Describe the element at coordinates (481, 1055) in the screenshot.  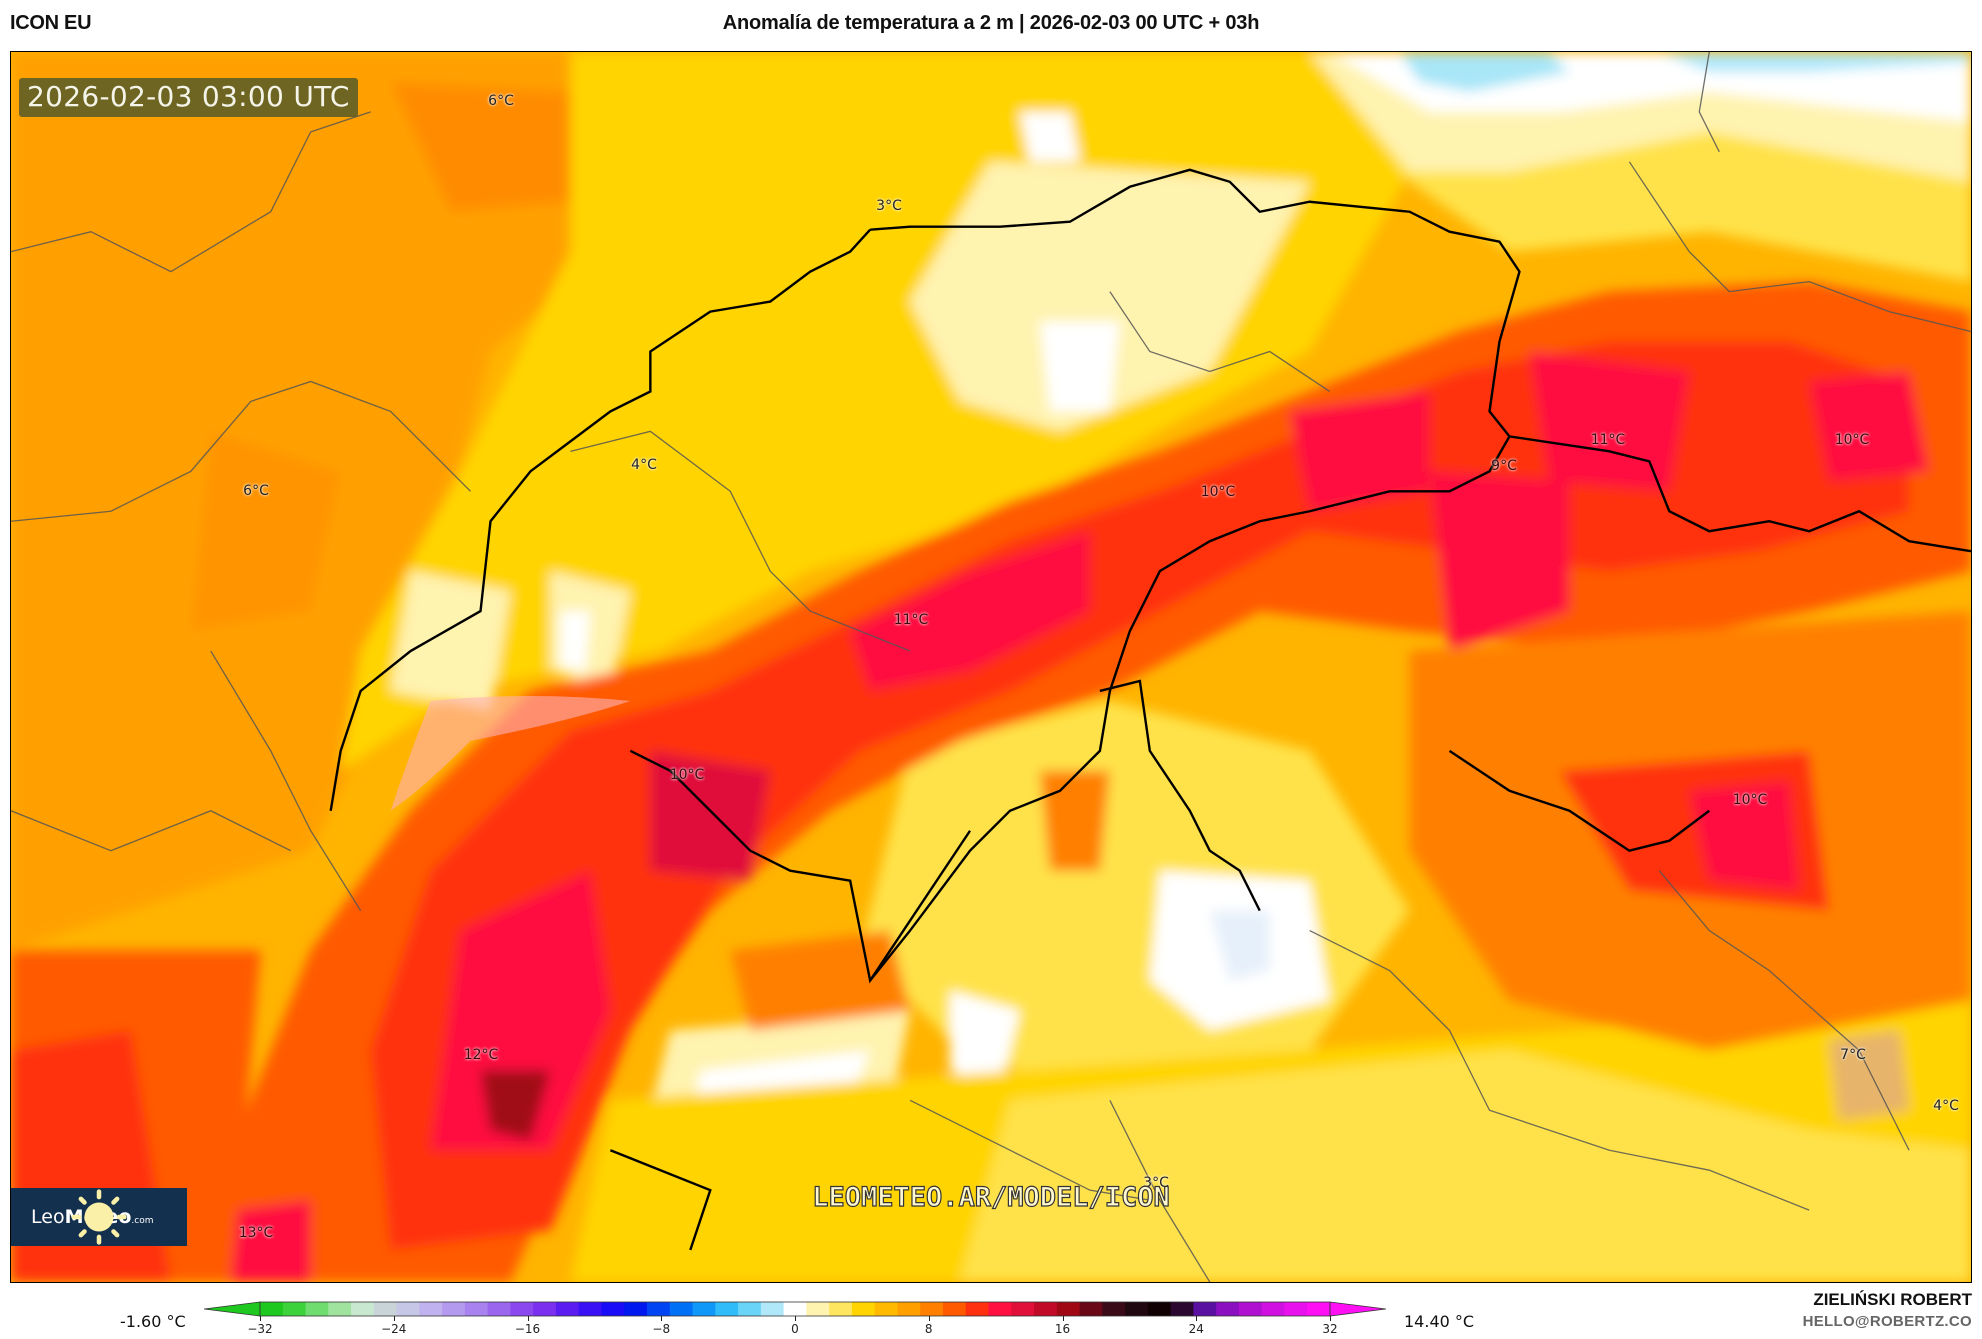
I see `temp-label: 12°C` at that location.